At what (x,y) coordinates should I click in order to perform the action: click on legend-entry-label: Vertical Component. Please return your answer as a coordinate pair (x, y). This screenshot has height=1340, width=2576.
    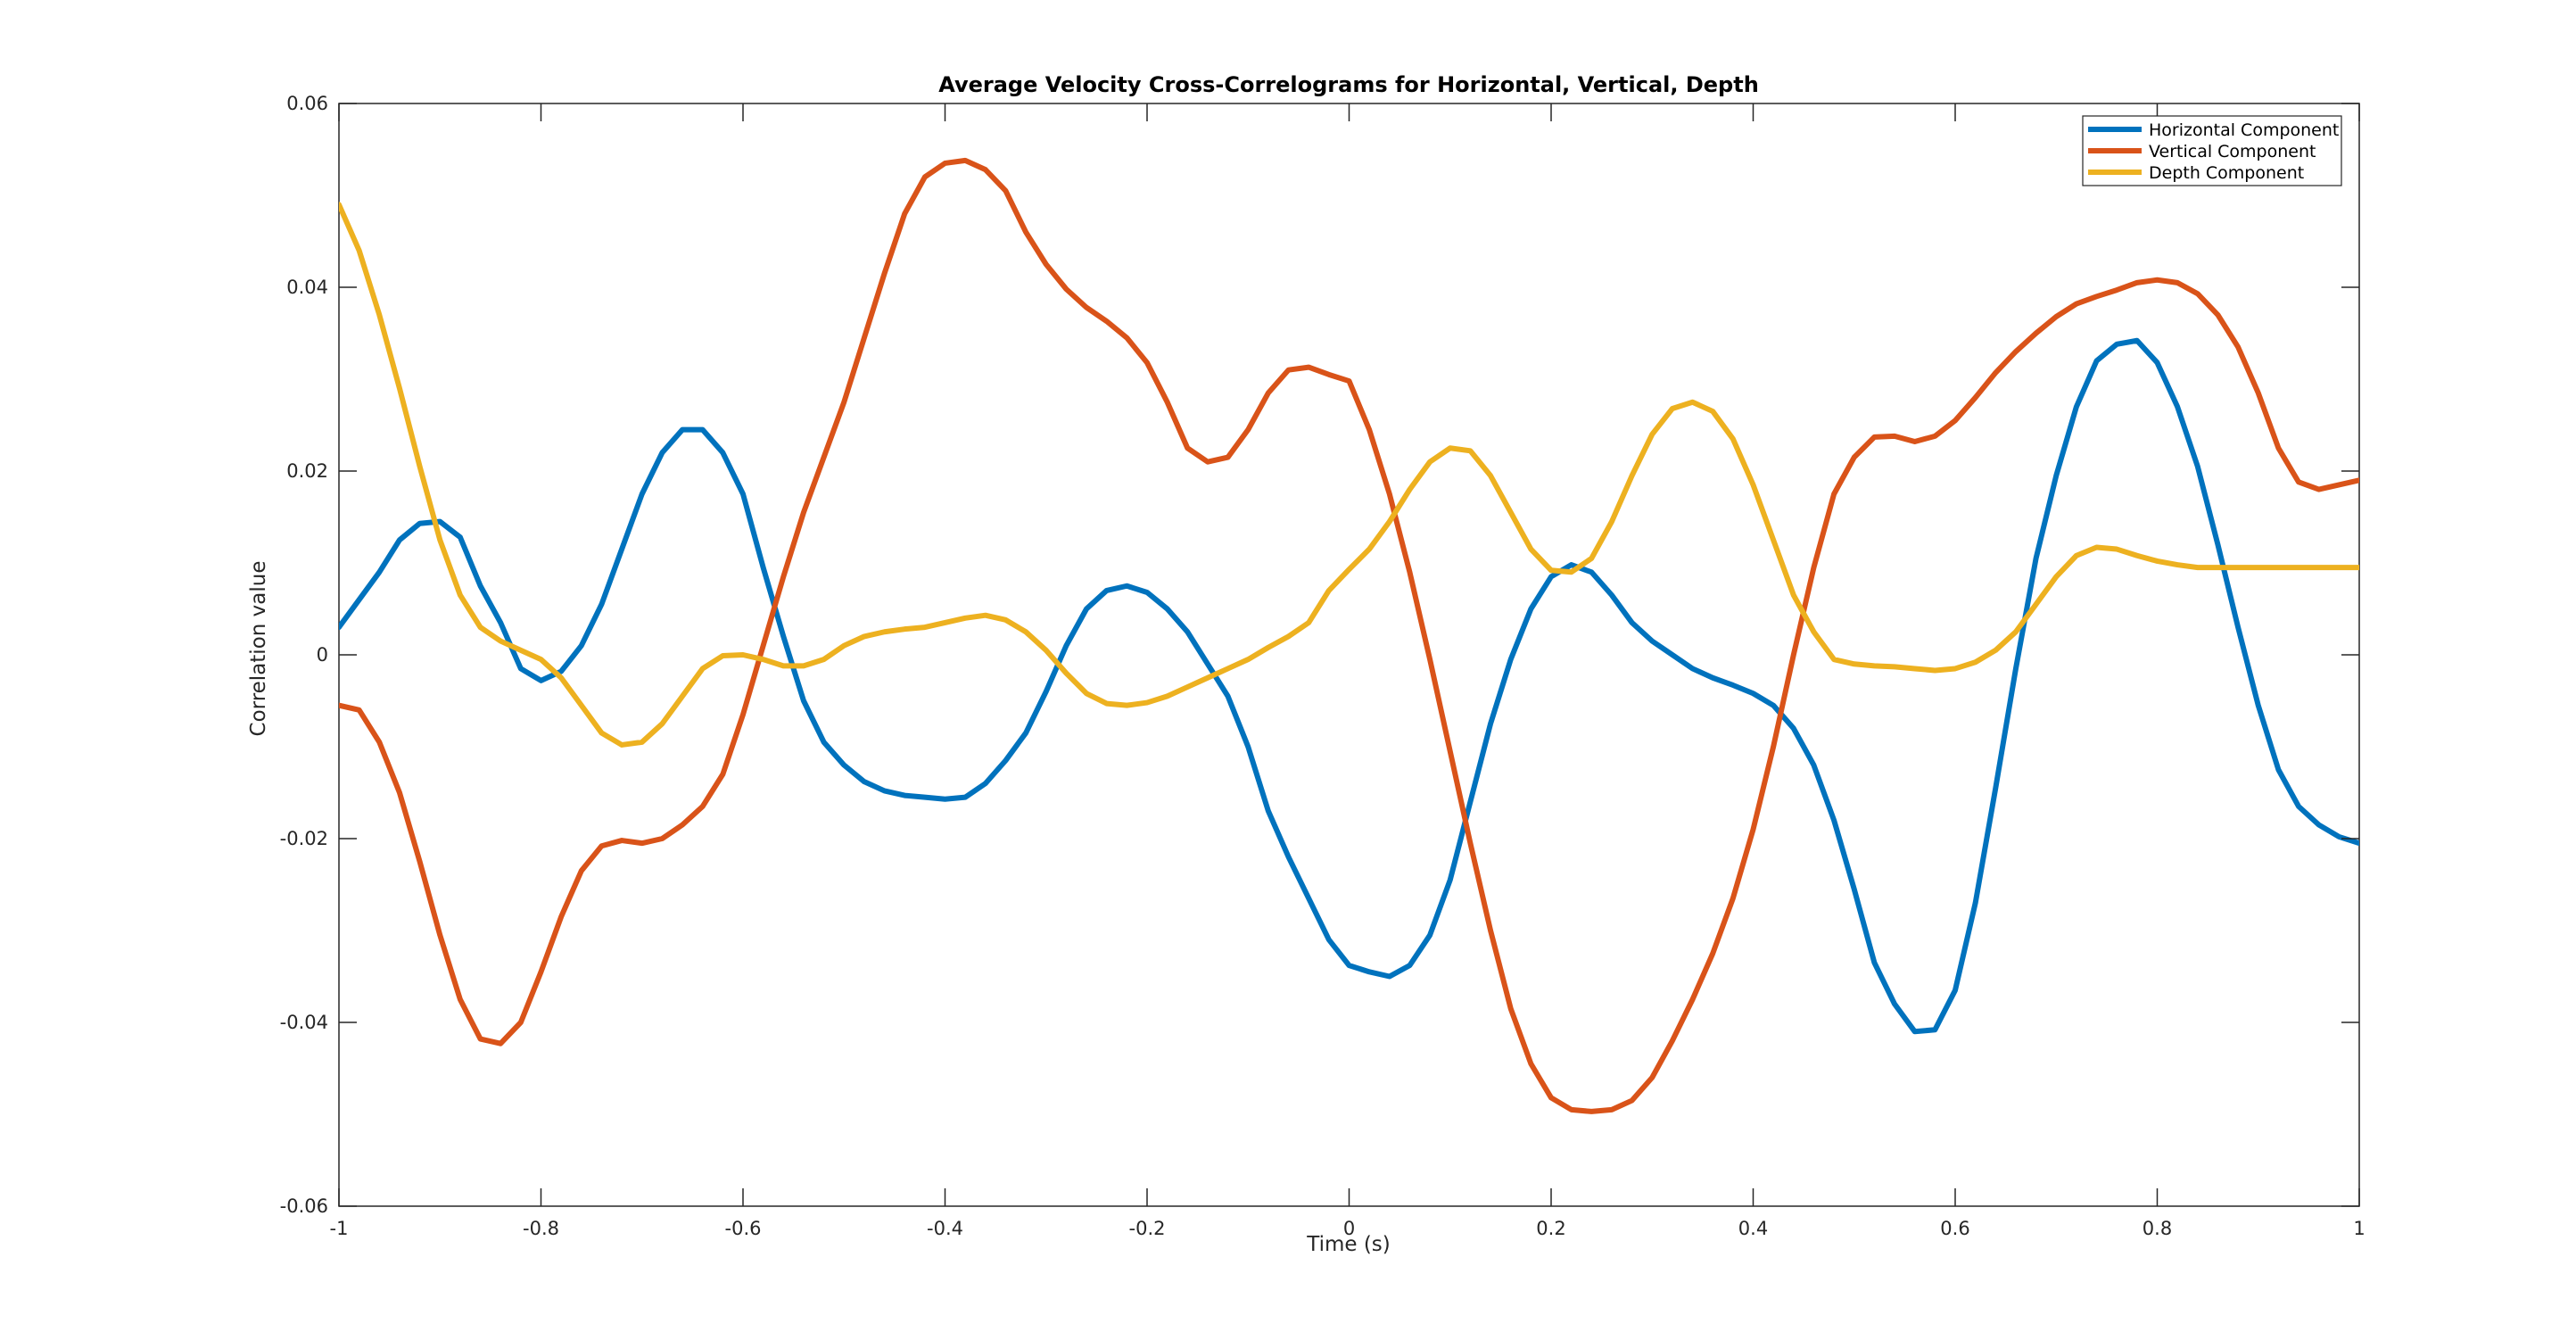
    Looking at the image, I should click on (2233, 151).